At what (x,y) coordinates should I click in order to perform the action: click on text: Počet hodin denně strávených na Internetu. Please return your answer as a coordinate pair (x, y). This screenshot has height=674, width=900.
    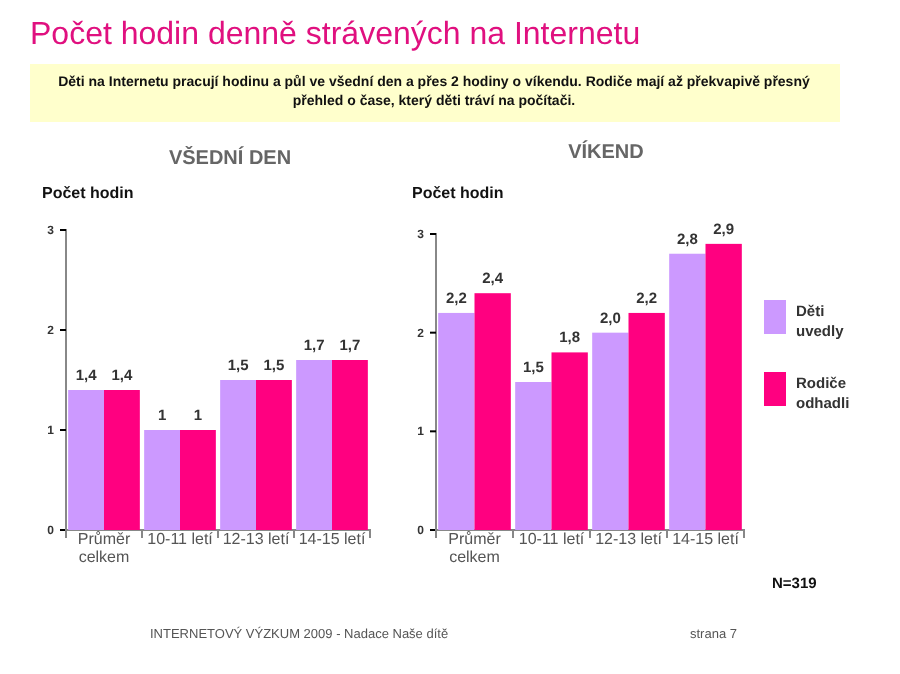
    Looking at the image, I should click on (335, 35).